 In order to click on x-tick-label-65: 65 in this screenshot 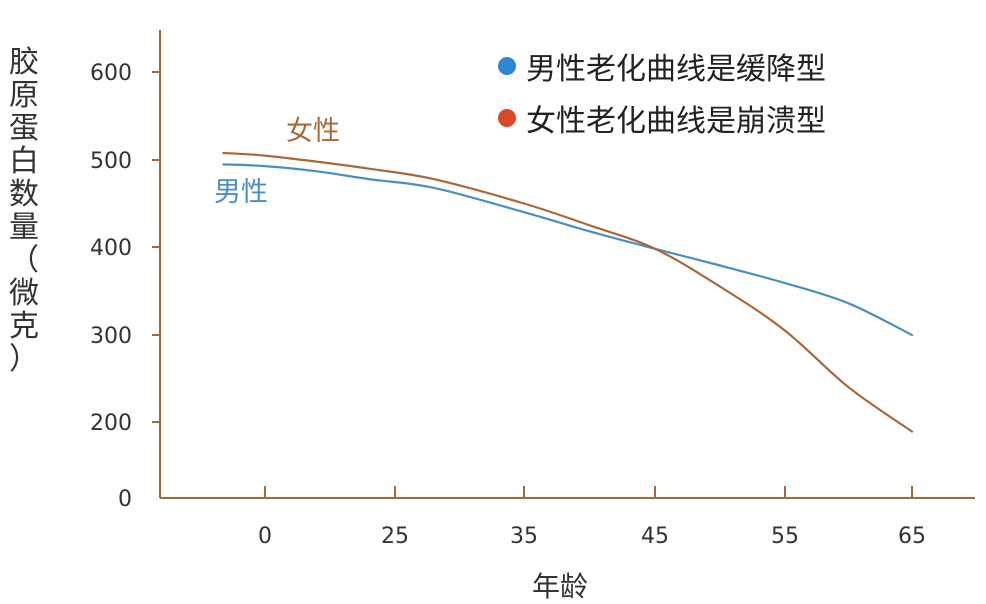, I will do `click(912, 536)`.